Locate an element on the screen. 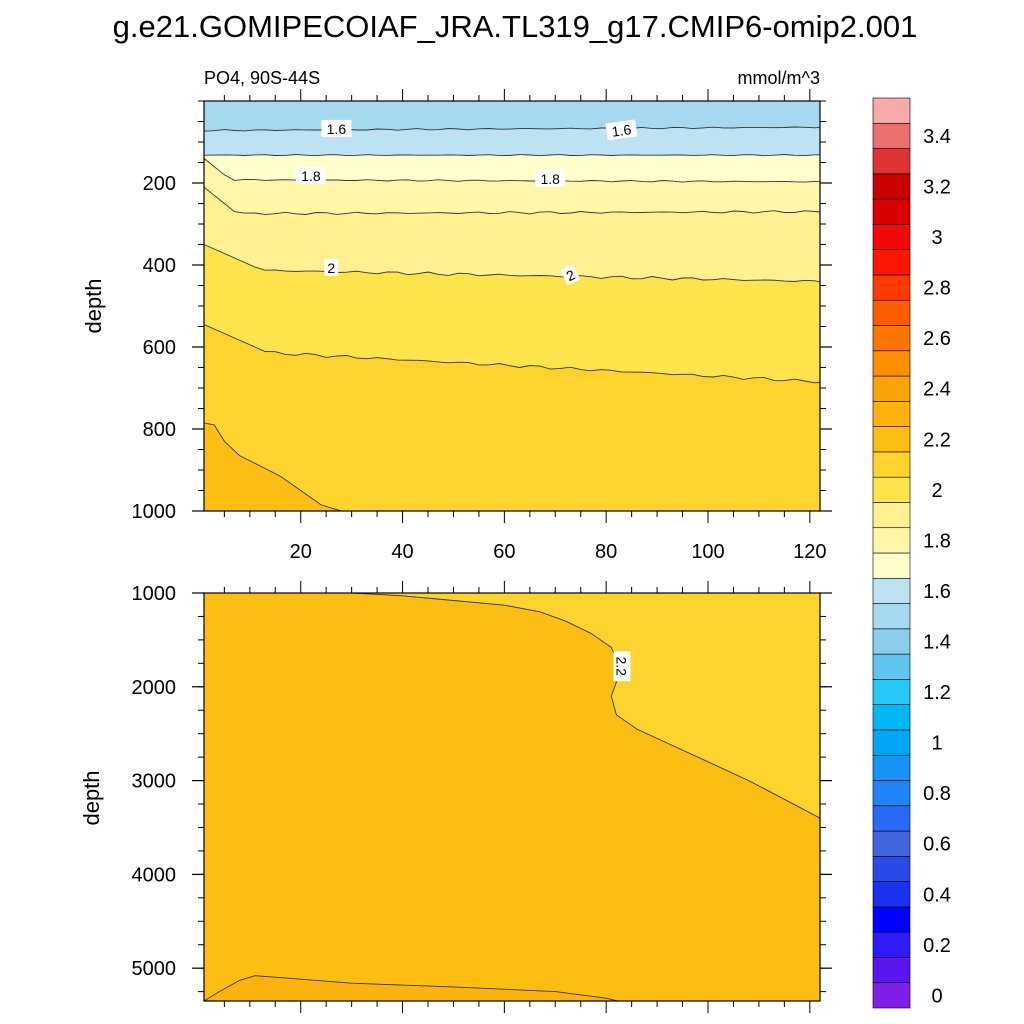  x-tick-label: 40 is located at coordinates (402, 552).